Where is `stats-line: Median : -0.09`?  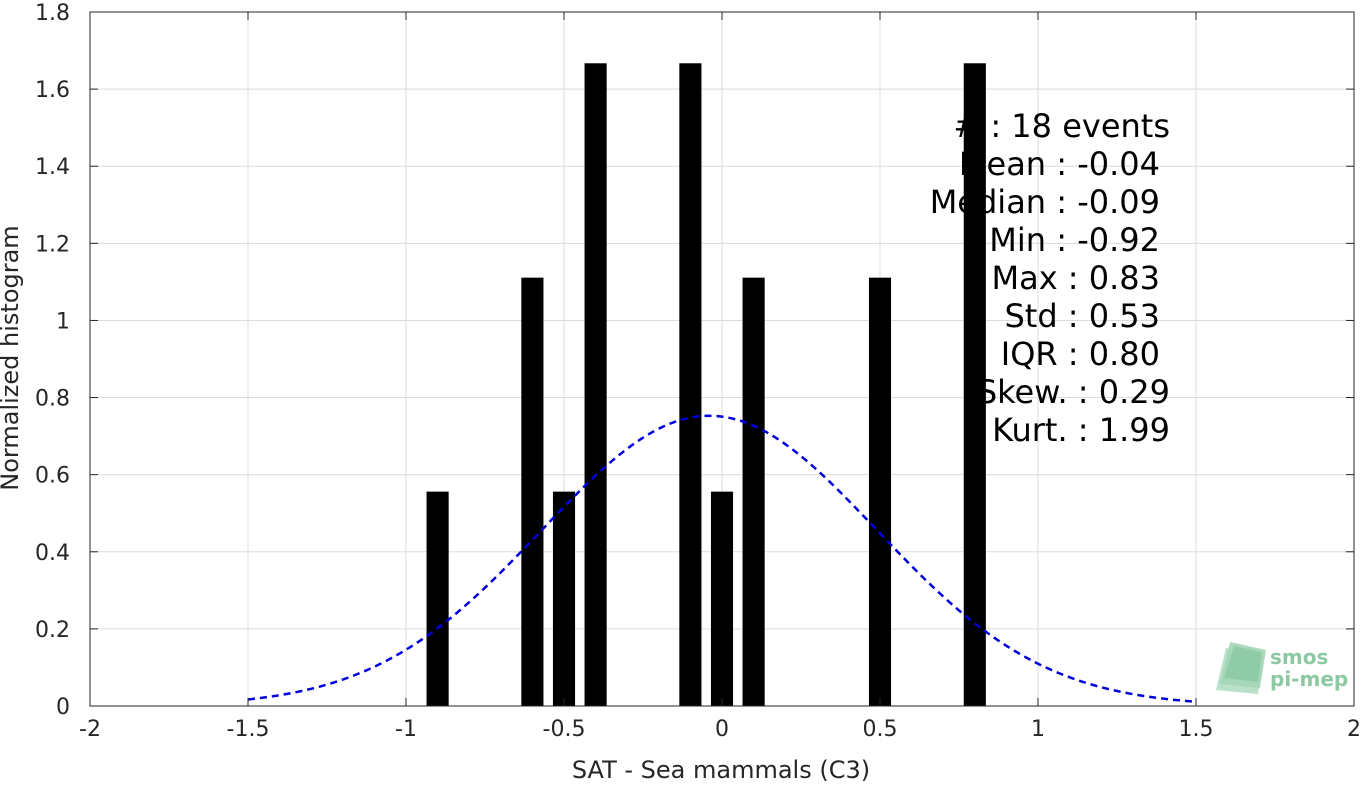
stats-line: Median : -0.09 is located at coordinates (1045, 202).